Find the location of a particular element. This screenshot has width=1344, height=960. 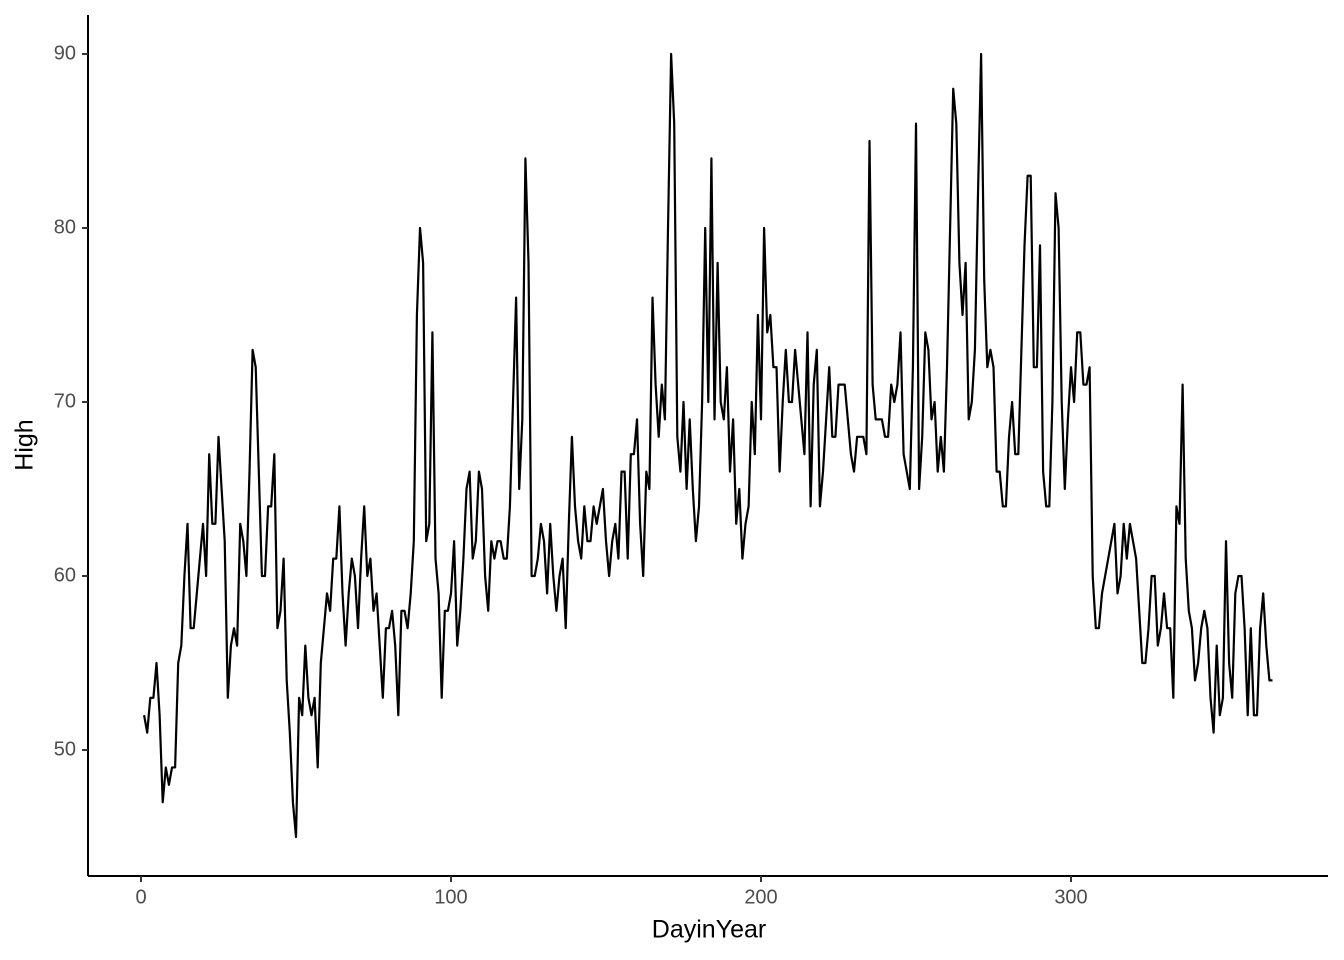

y-tick-label: 80 is located at coordinates (65, 227).